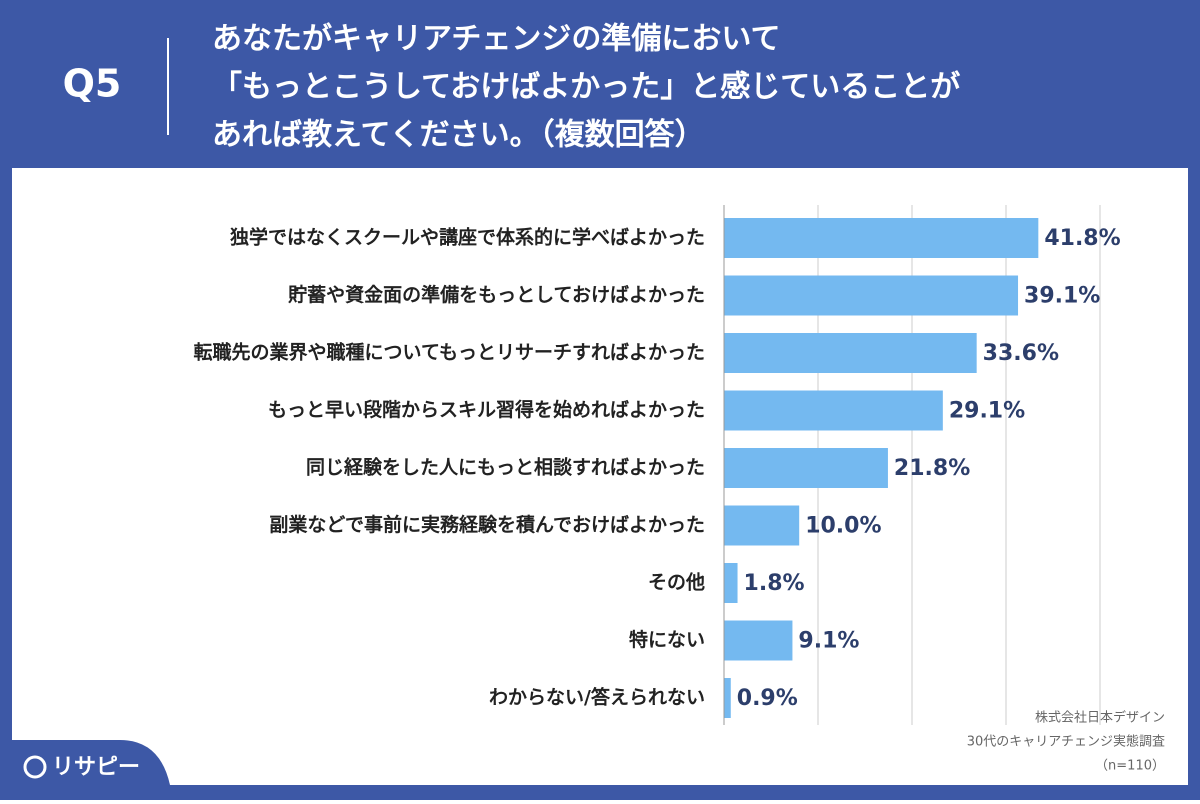 The width and height of the screenshot is (1200, 804). I want to click on source-note: 30代のキャリアチェンジ実態調査, so click(1066, 742).